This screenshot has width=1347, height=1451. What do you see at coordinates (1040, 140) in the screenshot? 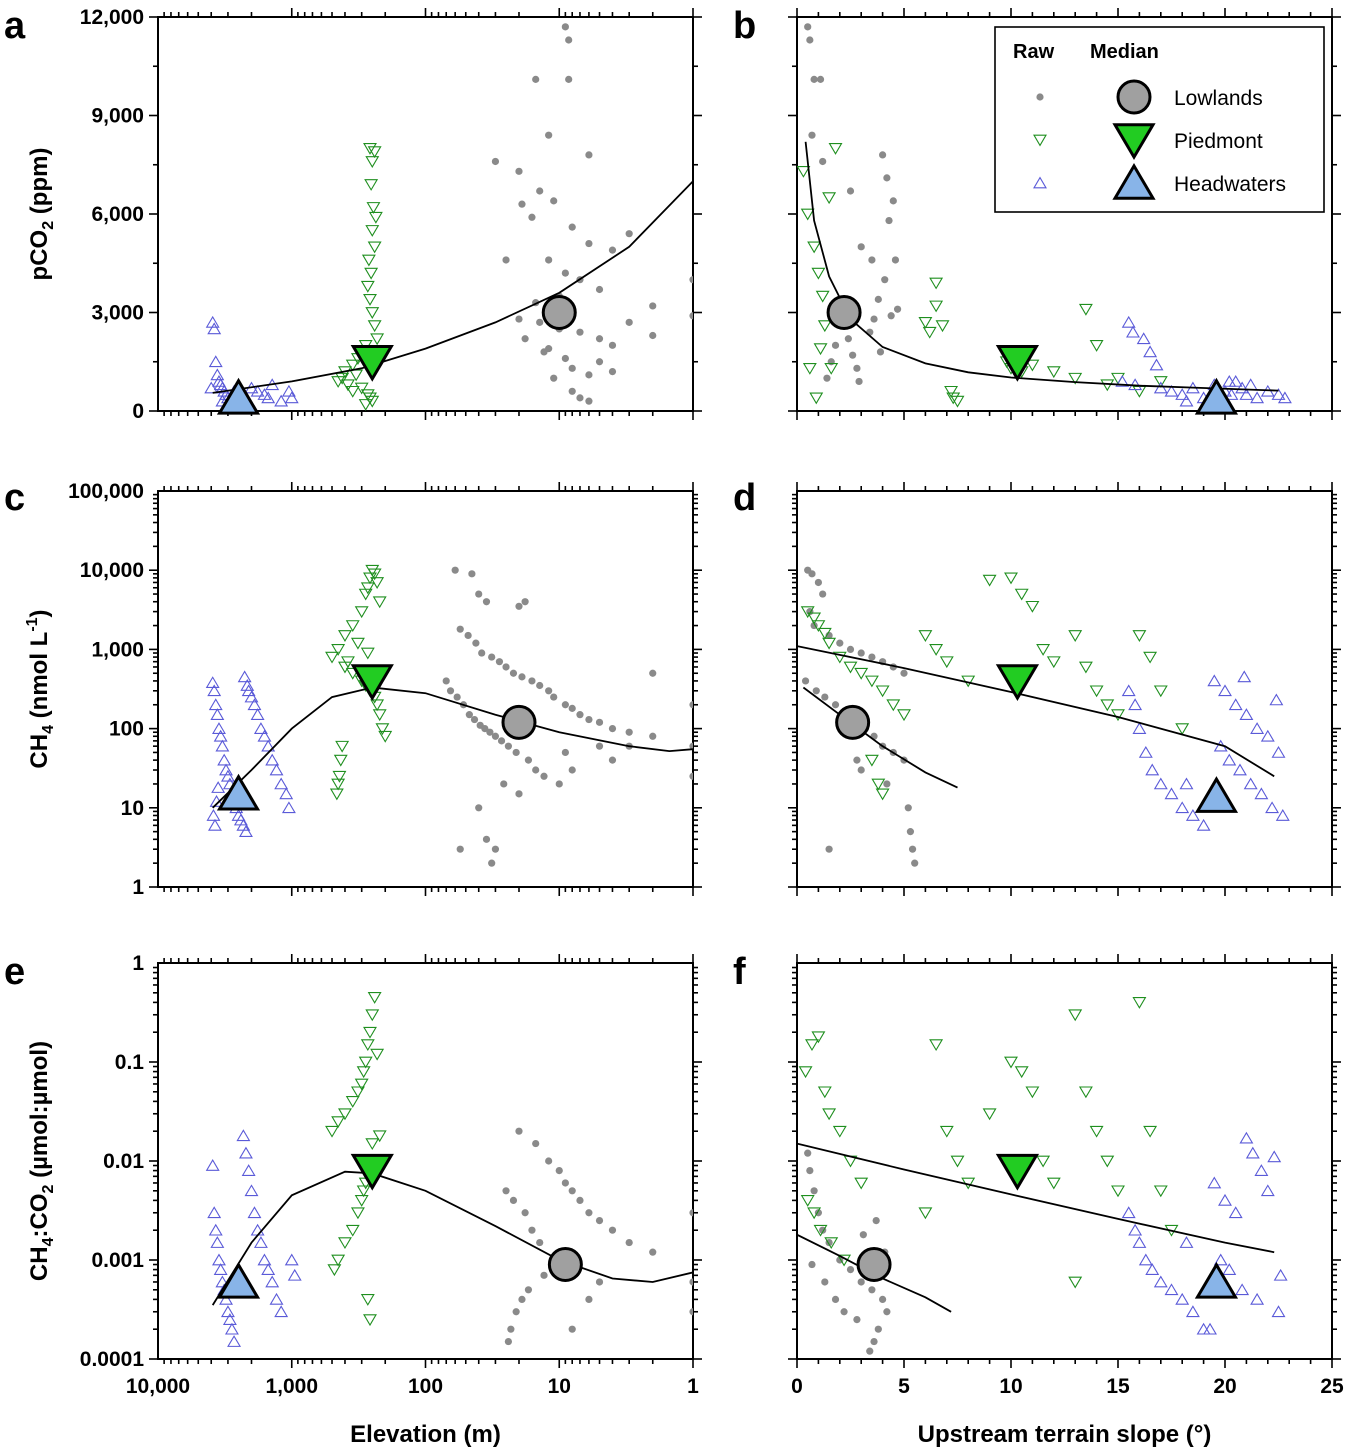
I see `legend-raw-marker-piedmont` at bounding box center [1040, 140].